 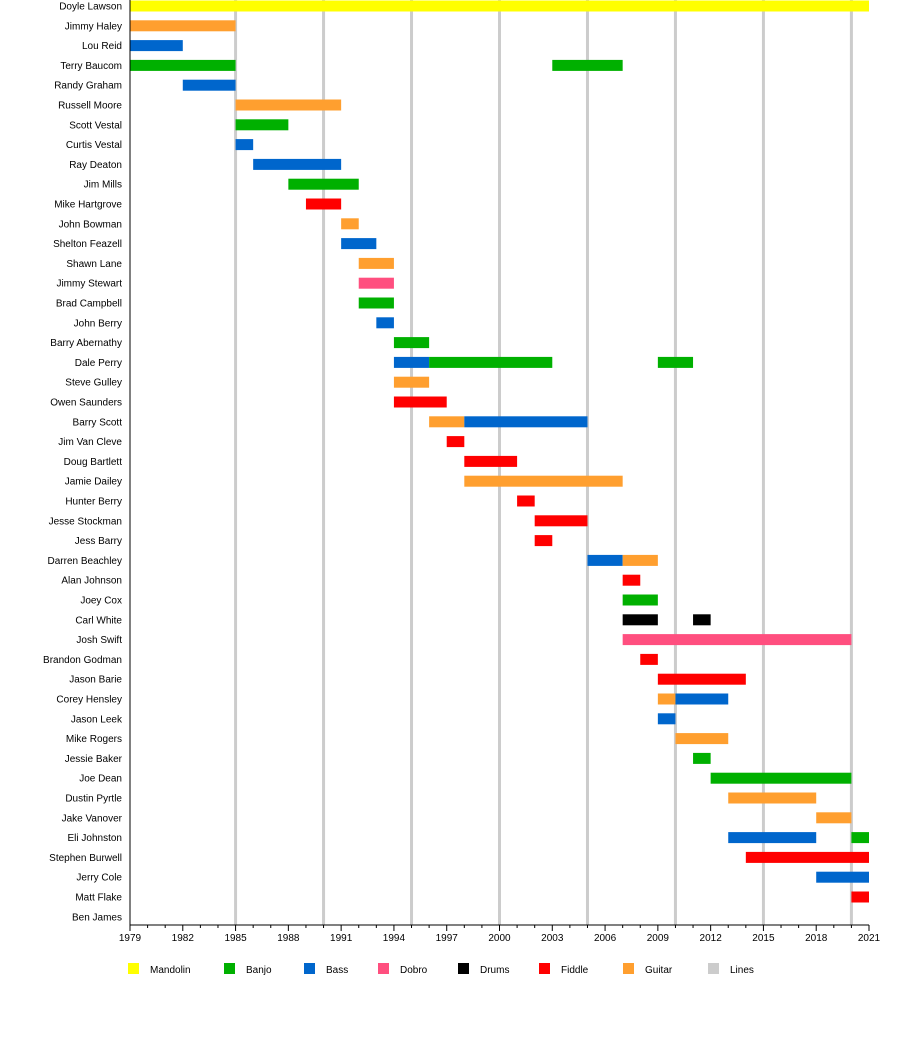 I want to click on member-label: Ben James, so click(x=97, y=917).